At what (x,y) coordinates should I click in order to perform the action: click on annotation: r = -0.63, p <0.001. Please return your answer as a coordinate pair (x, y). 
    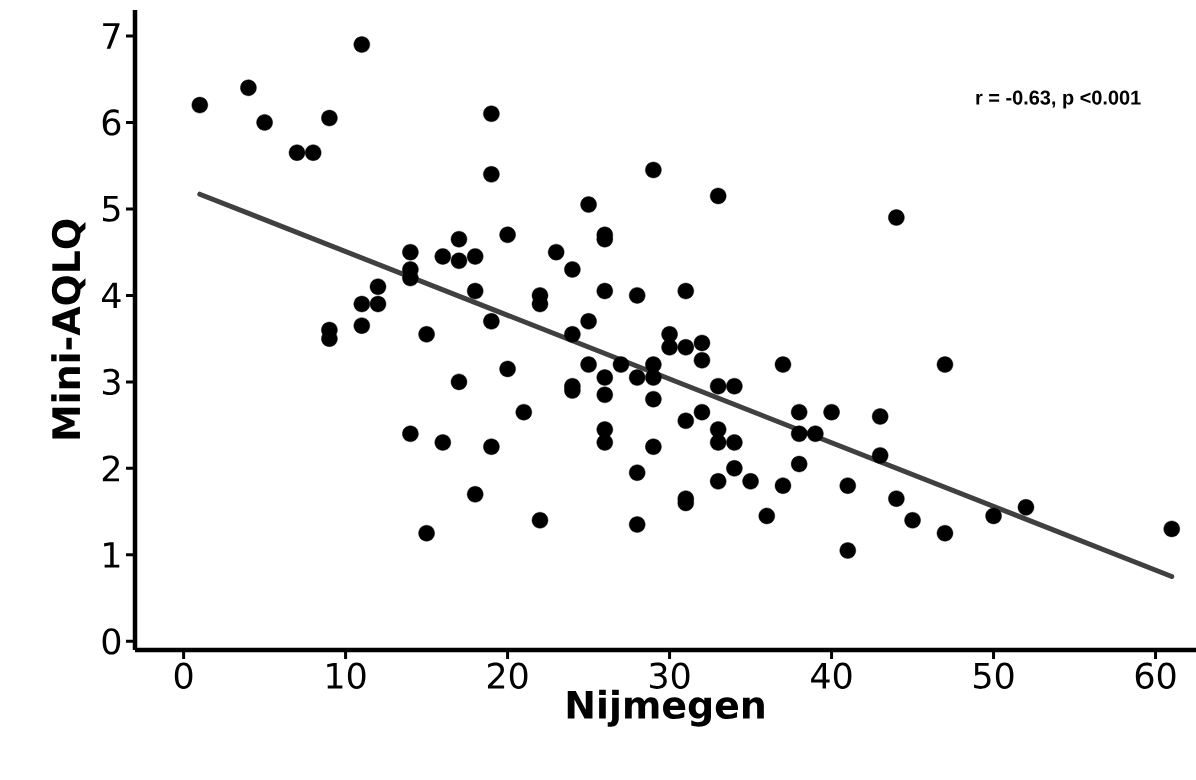
    Looking at the image, I should click on (1058, 99).